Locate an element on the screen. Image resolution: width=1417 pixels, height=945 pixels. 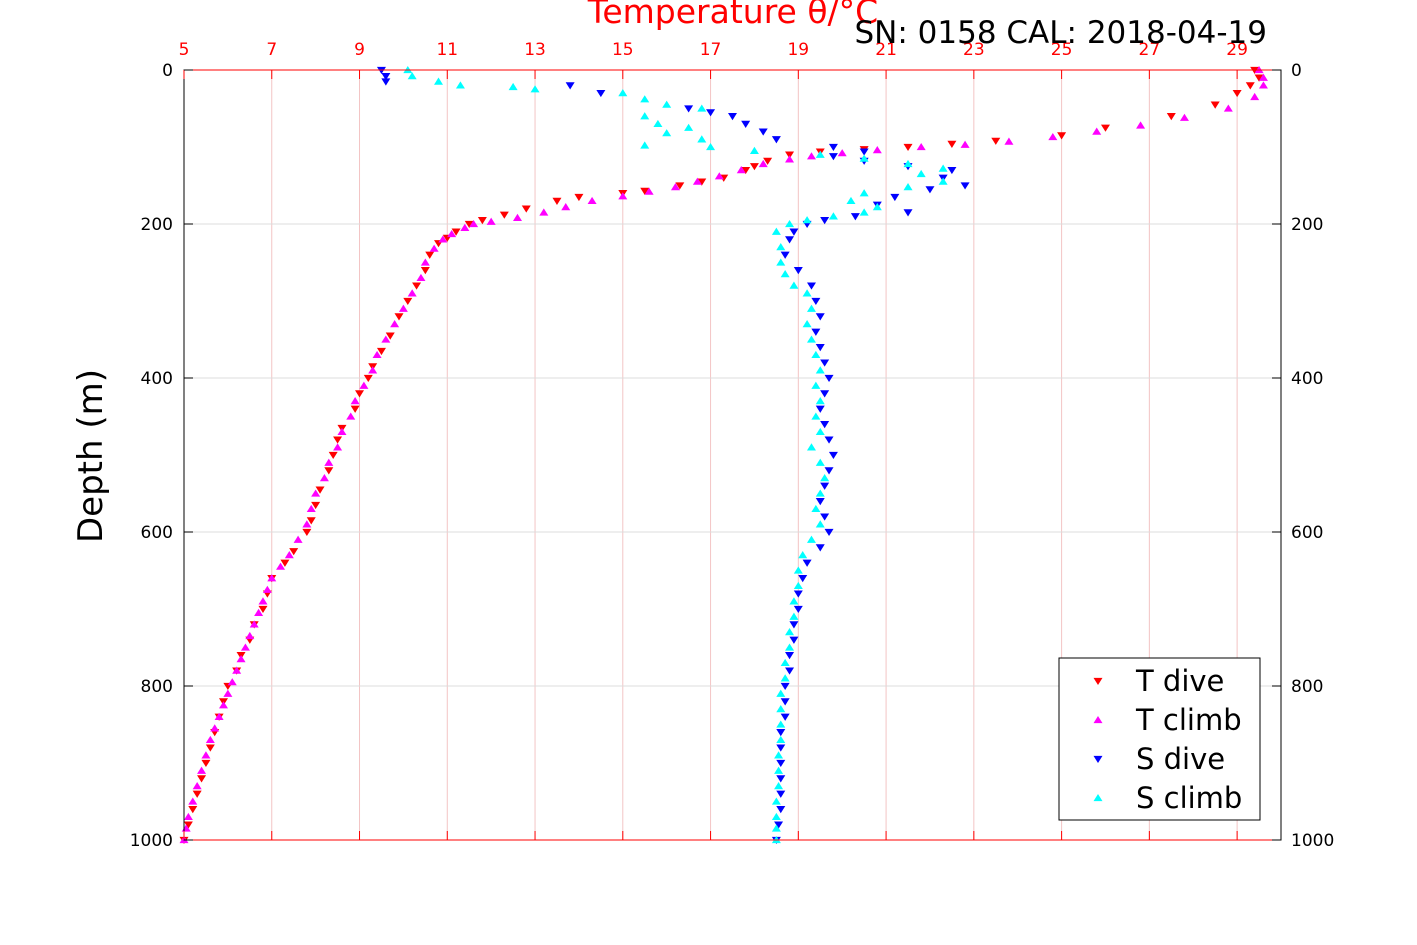
chart-title: Temperature θ/°C is located at coordinates (732, 15).